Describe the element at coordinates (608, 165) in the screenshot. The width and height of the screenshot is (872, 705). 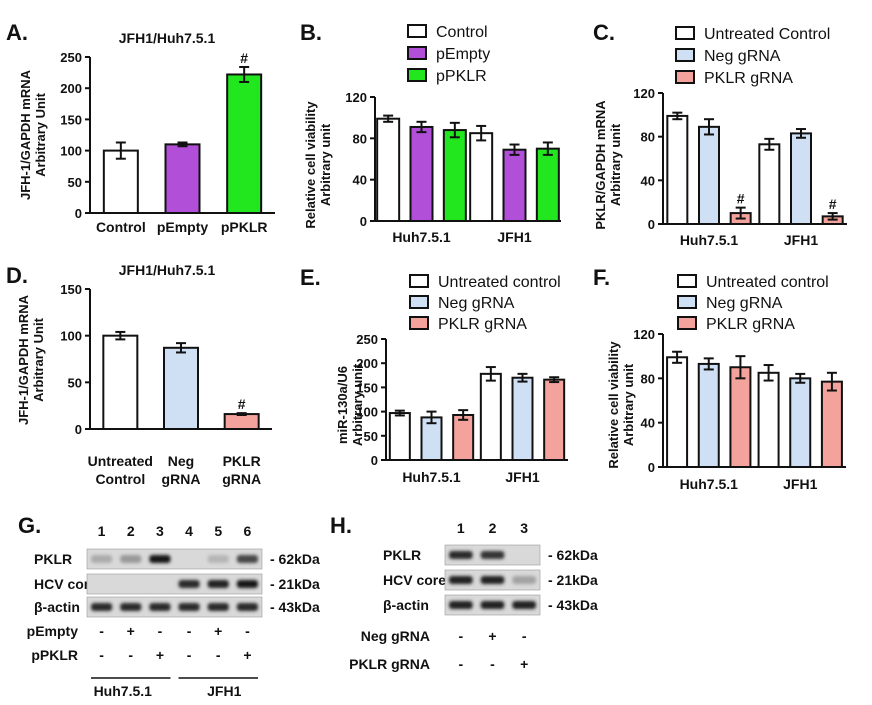
I see `y-axis-label: PKLR/GAPDH mRNA Arbitrary unit` at that location.